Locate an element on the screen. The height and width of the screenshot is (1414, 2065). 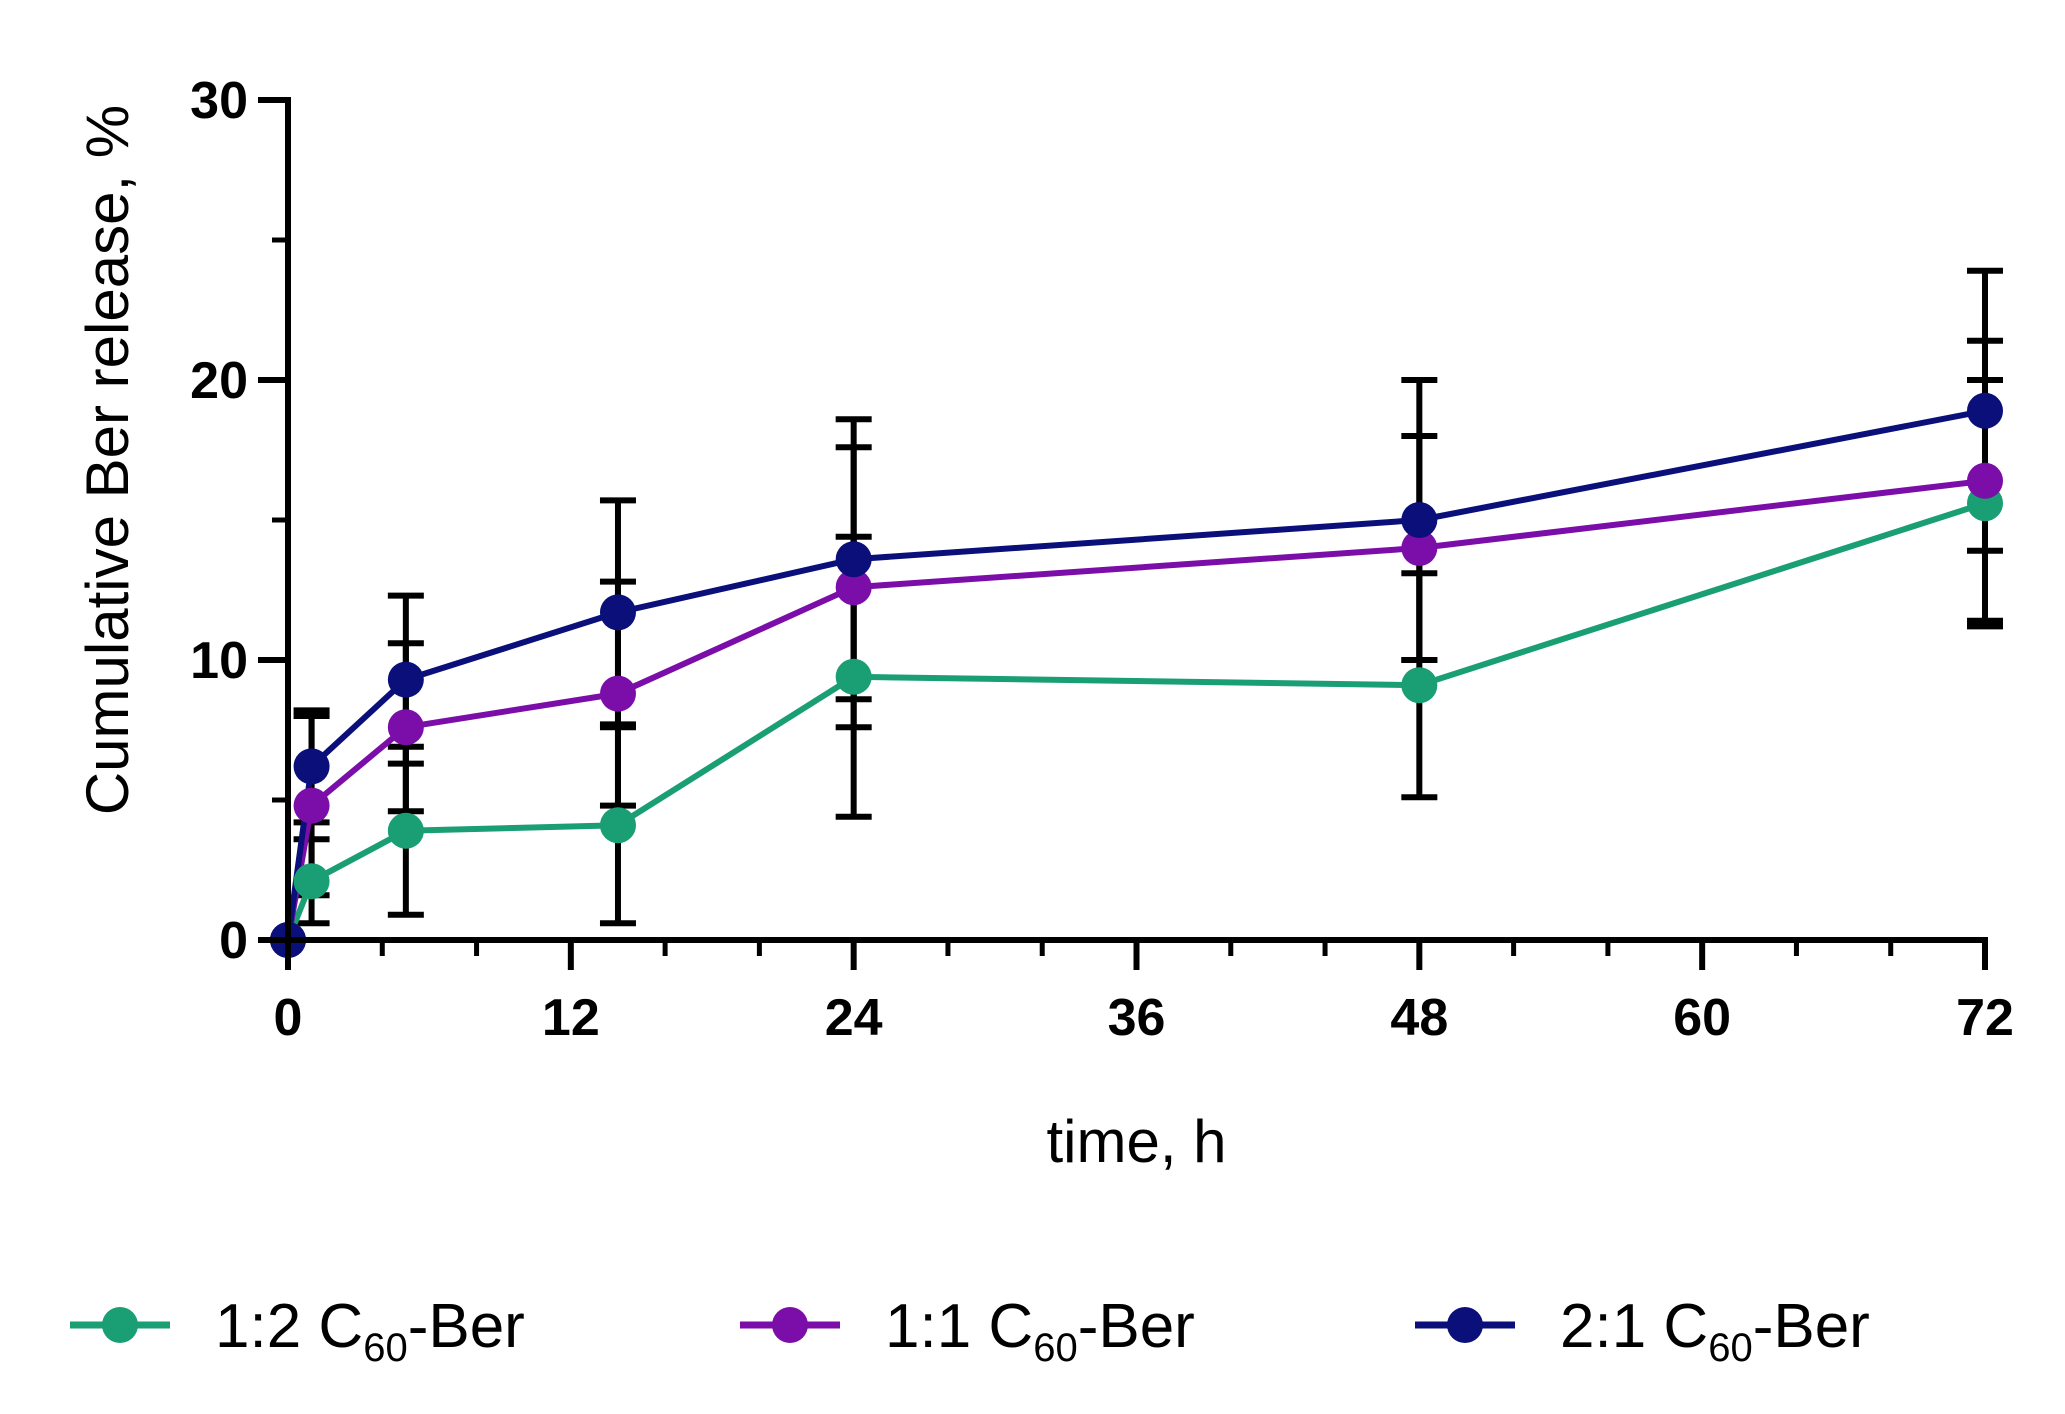
legend-label: 2:1 C60-Ber is located at coordinates (1715, 1331).